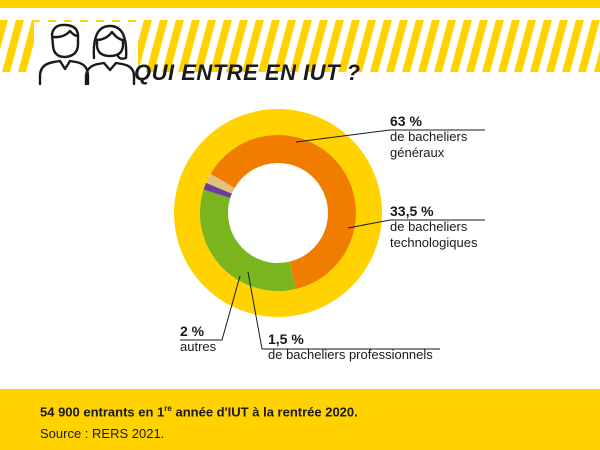 This screenshot has width=600, height=450. I want to click on label-generaux: 63 % de bacheliers généraux, so click(428, 137).